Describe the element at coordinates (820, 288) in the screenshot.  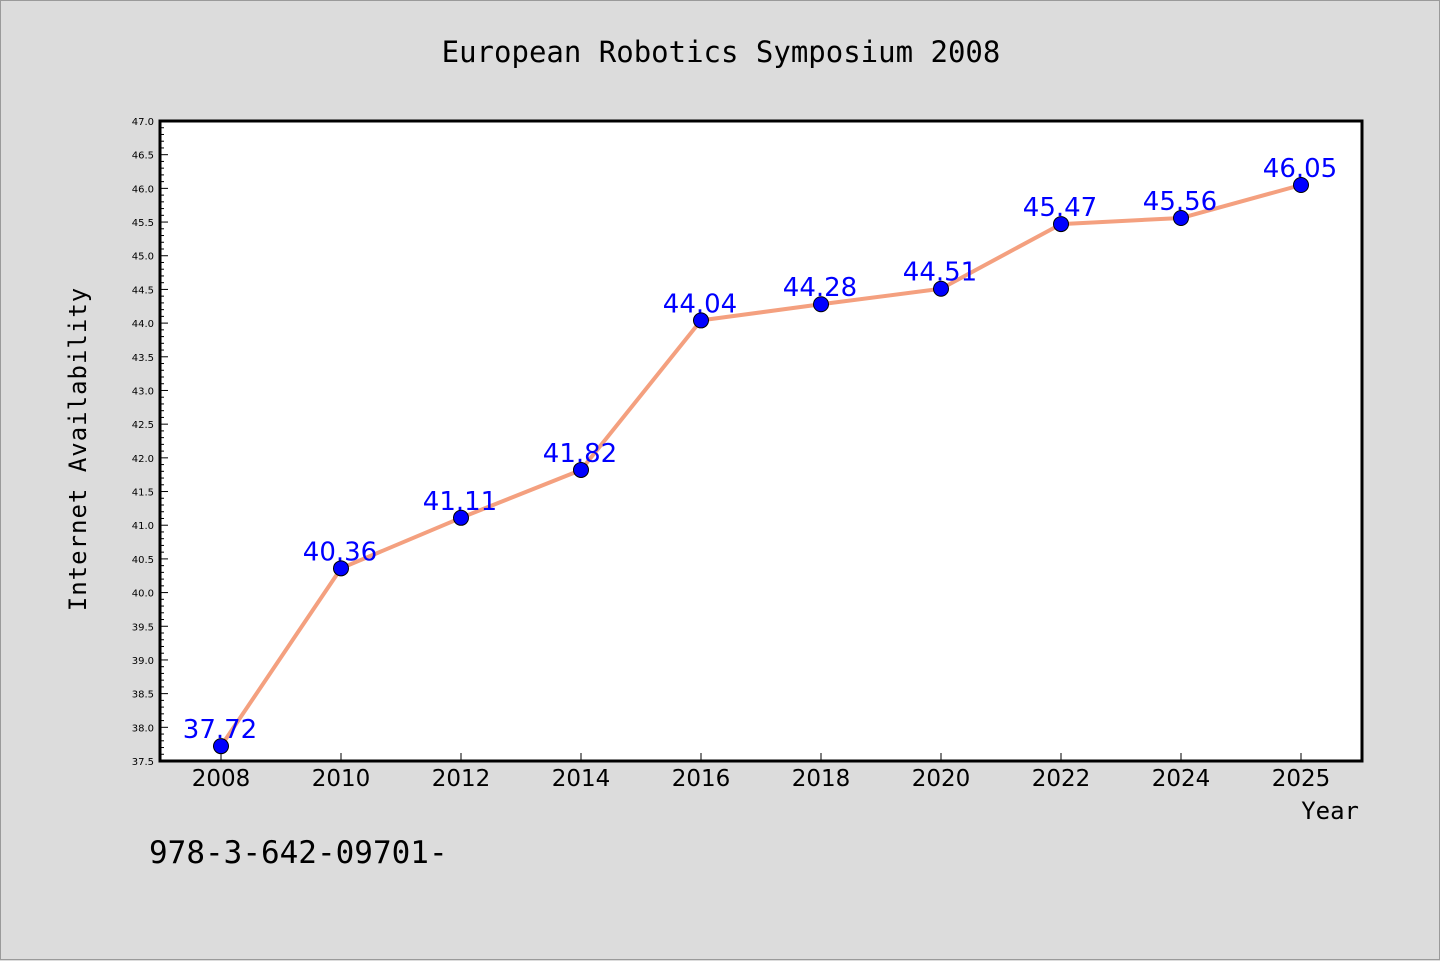
I see `data-label: 44.28` at that location.